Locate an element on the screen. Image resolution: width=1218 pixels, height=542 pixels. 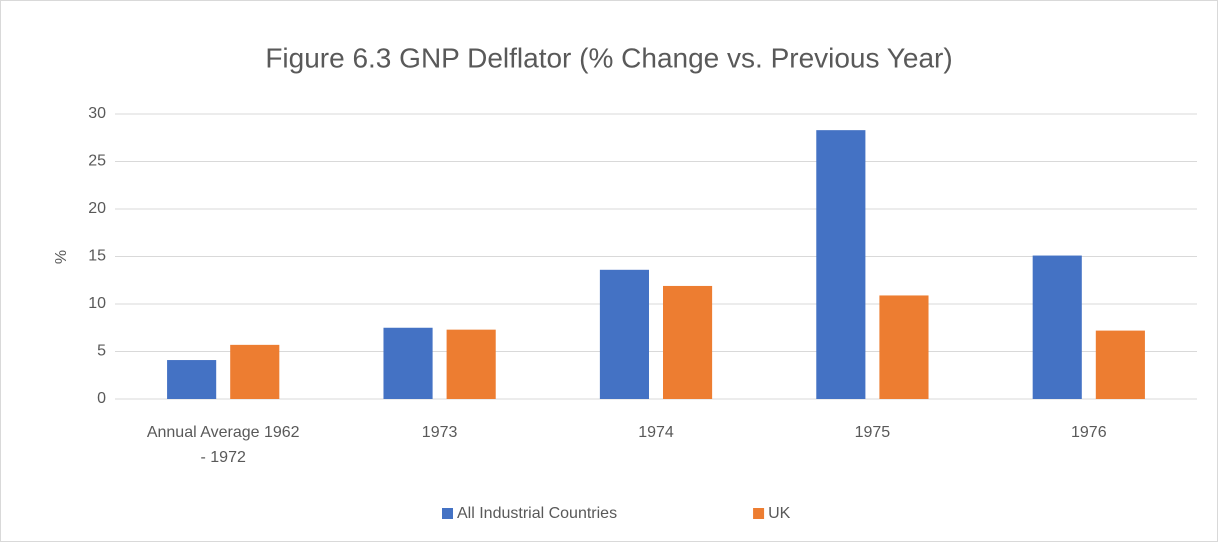
y-tick-label: 10 is located at coordinates (97, 303).